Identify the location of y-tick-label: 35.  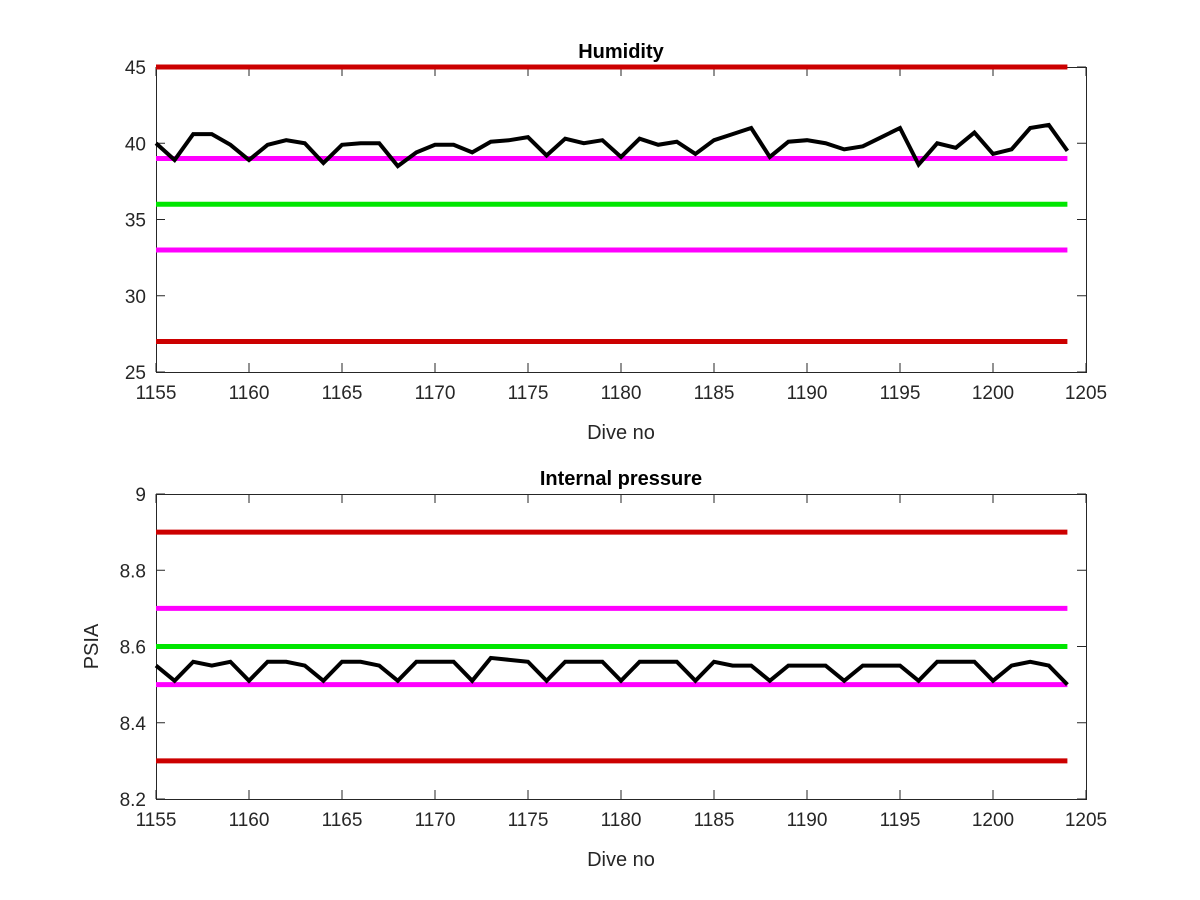
(135, 221).